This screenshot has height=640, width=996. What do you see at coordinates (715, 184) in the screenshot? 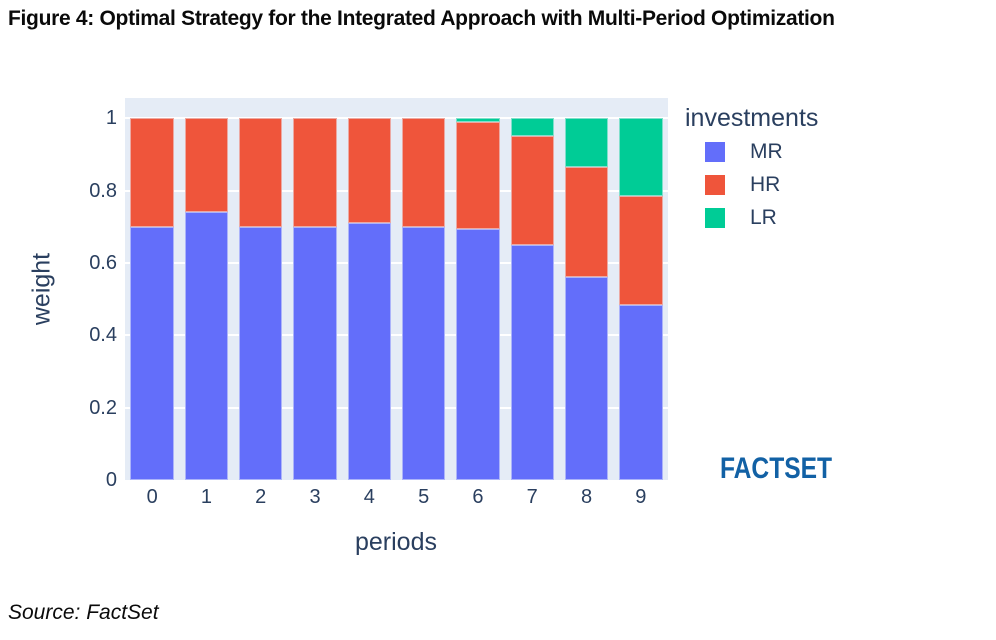
I see `legend-swatch-hr-icon` at bounding box center [715, 184].